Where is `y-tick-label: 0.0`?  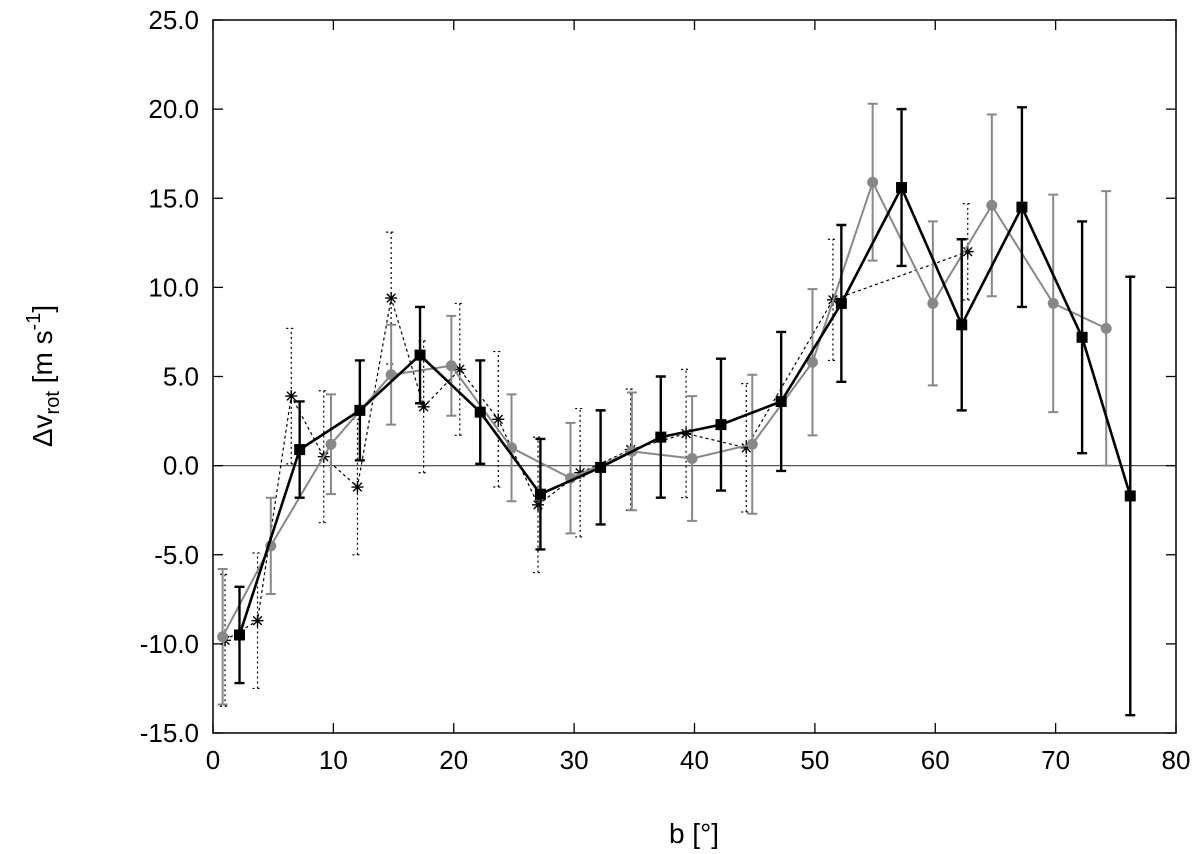 y-tick-label: 0.0 is located at coordinates (181, 466).